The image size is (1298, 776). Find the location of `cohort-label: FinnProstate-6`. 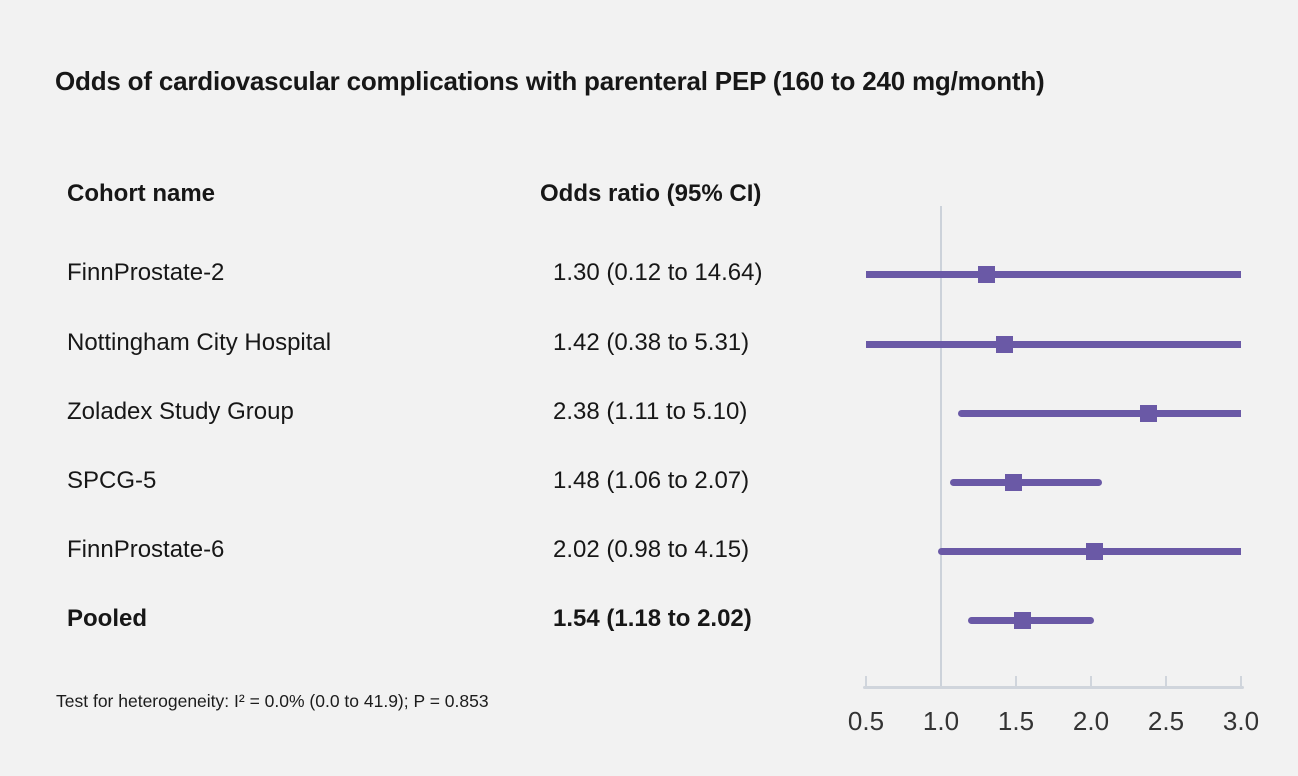

cohort-label: FinnProstate-6 is located at coordinates (146, 549).